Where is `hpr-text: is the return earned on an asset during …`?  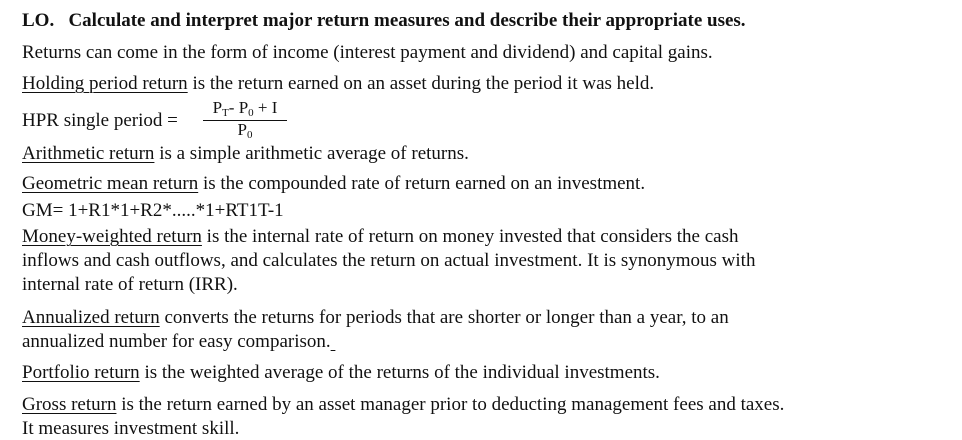 hpr-text: is the return earned on an asset during … is located at coordinates (421, 83).